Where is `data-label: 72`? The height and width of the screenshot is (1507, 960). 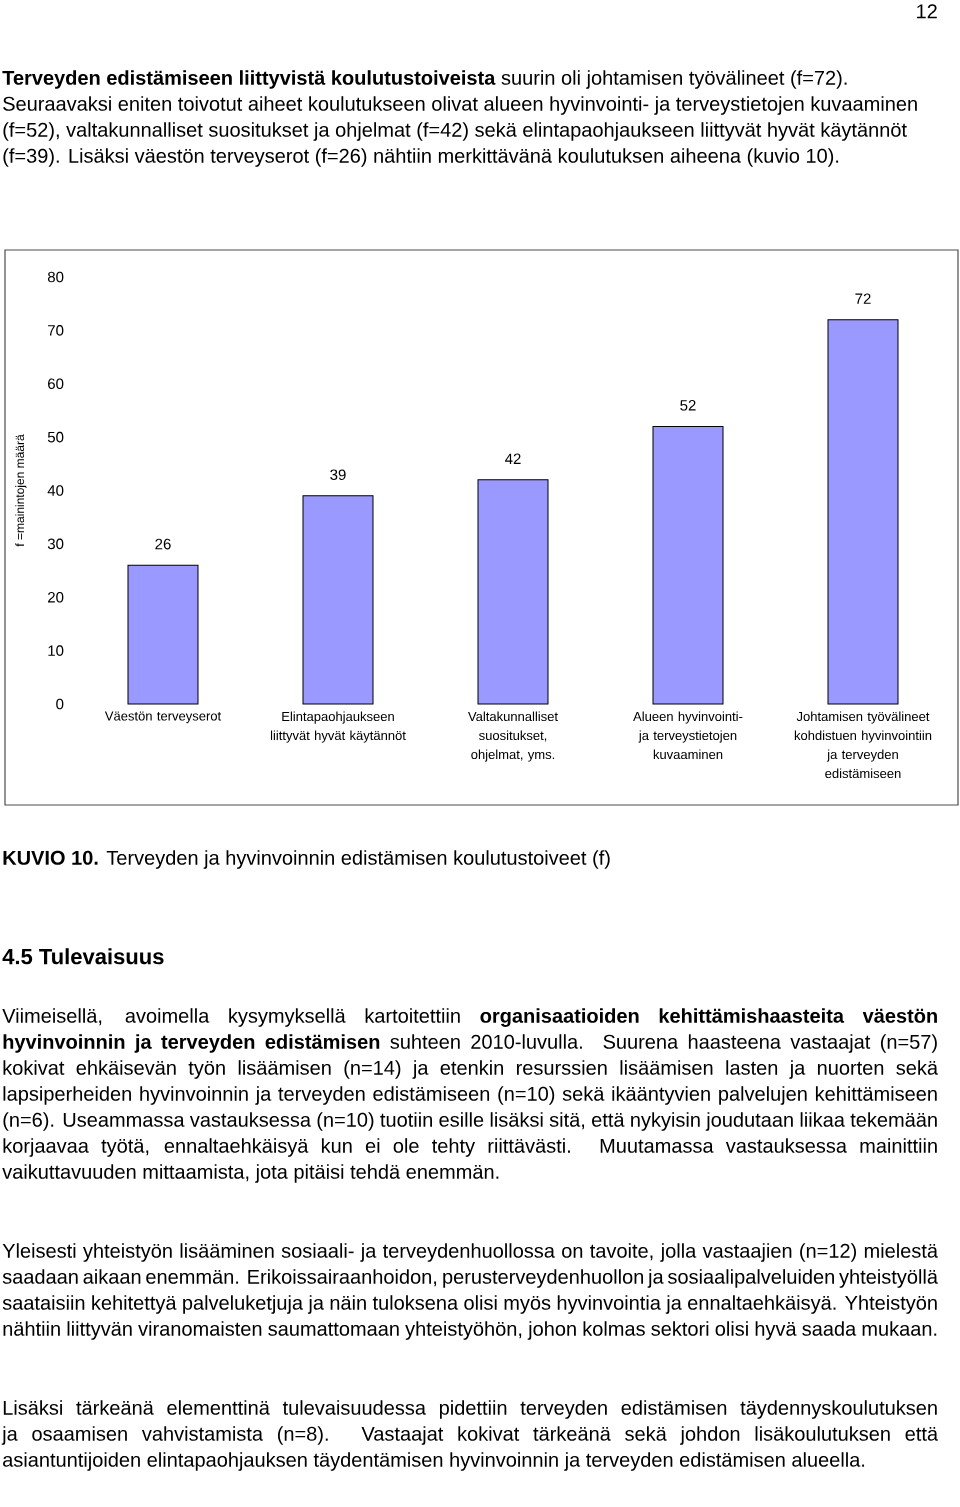
data-label: 72 is located at coordinates (863, 298).